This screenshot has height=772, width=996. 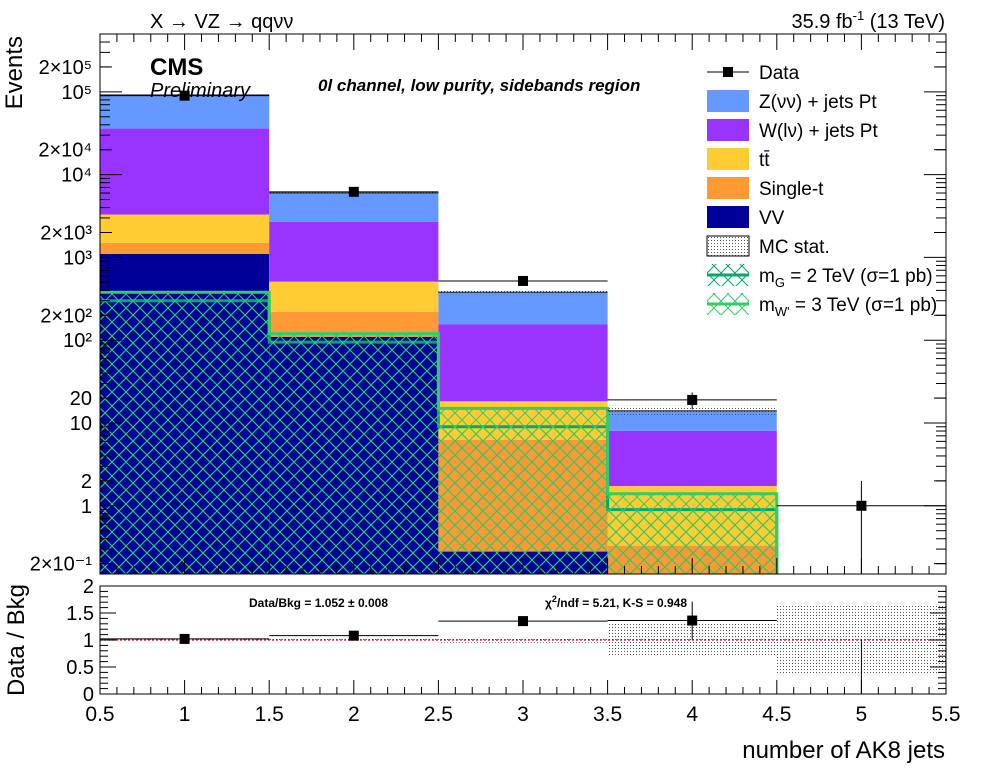 I want to click on x-tick-label: 1, so click(x=185, y=714).